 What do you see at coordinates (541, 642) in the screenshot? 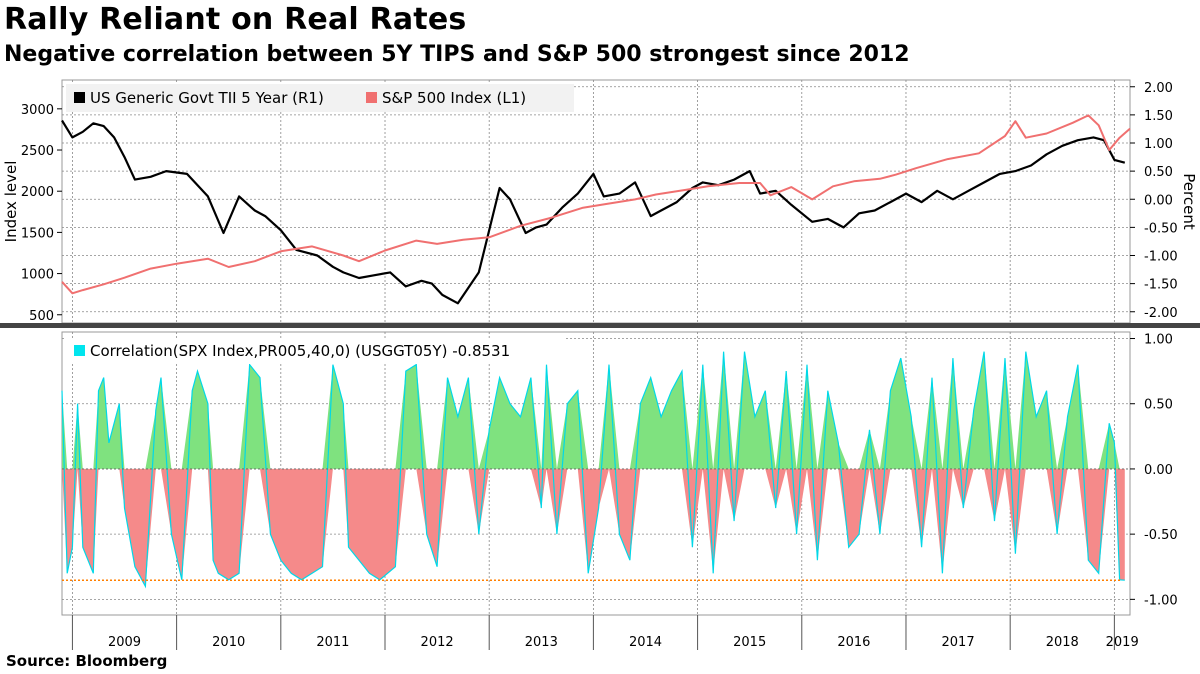
I see `x-axis-year-label: 2013` at bounding box center [541, 642].